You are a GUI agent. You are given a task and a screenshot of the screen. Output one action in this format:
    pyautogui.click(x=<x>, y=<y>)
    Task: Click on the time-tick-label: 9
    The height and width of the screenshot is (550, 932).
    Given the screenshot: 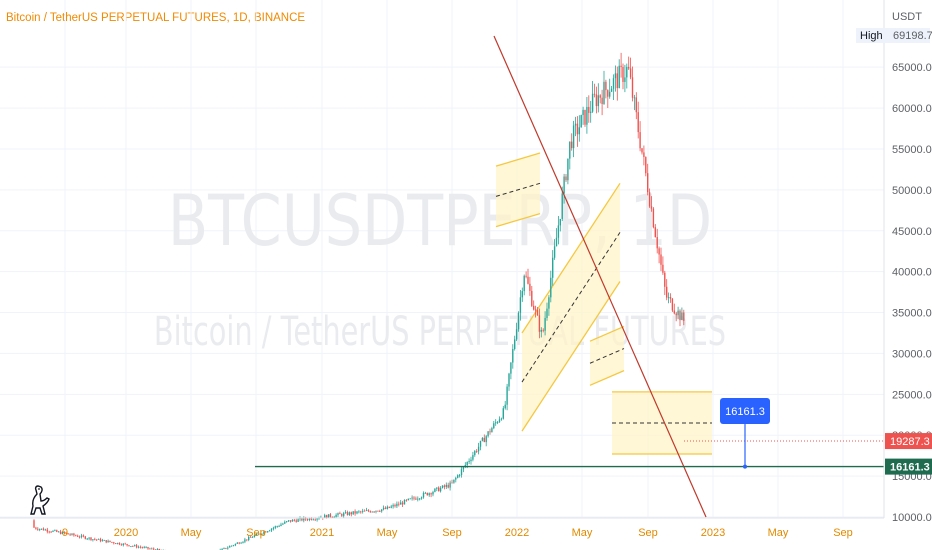 What is the action you would take?
    pyautogui.click(x=65, y=533)
    